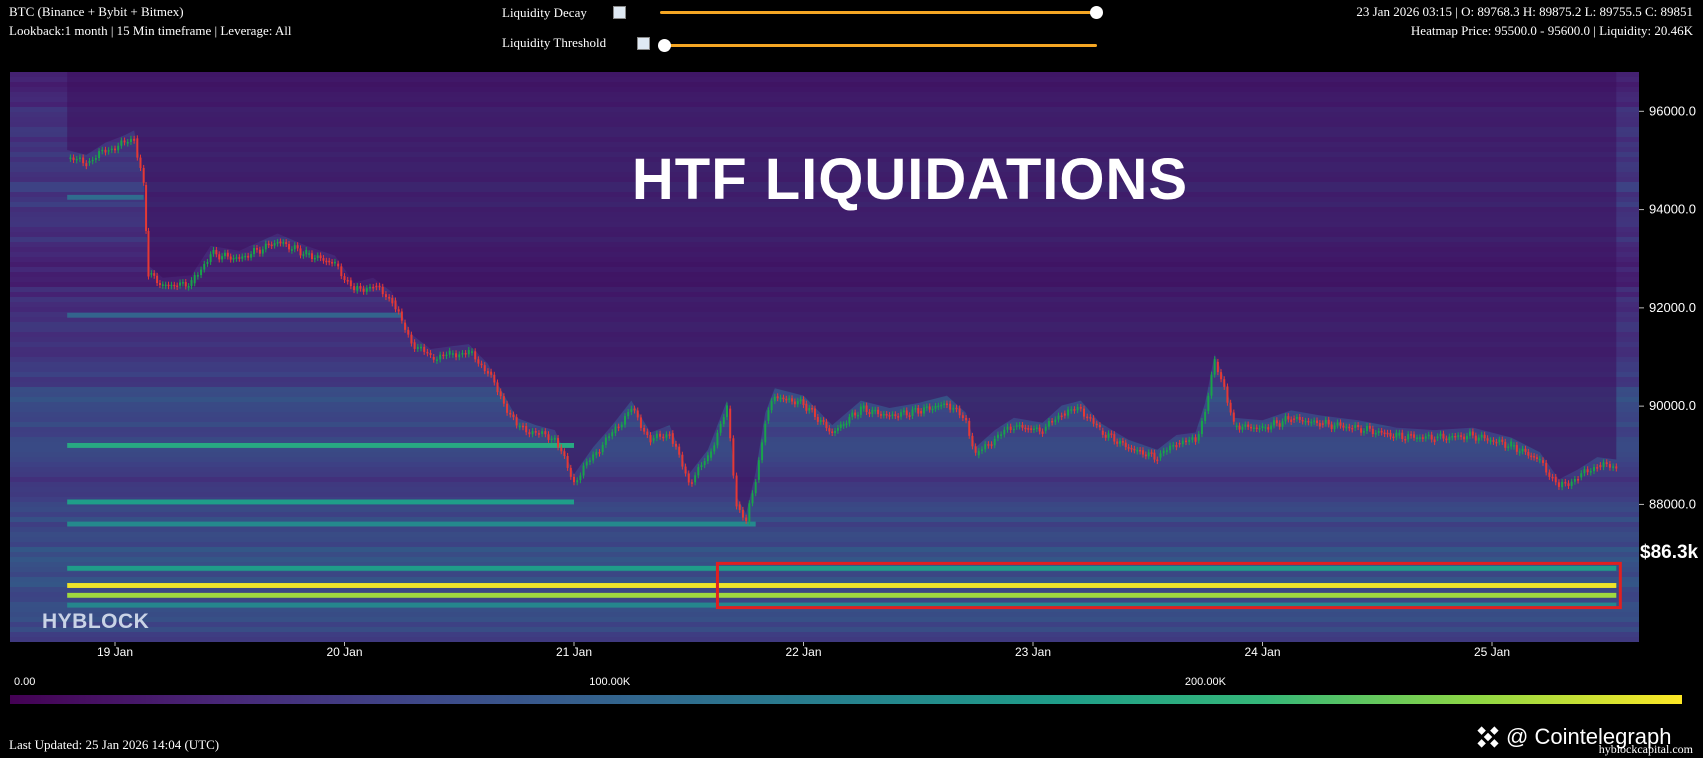  I want to click on liquidity-threshold-slider, so click(878, 45).